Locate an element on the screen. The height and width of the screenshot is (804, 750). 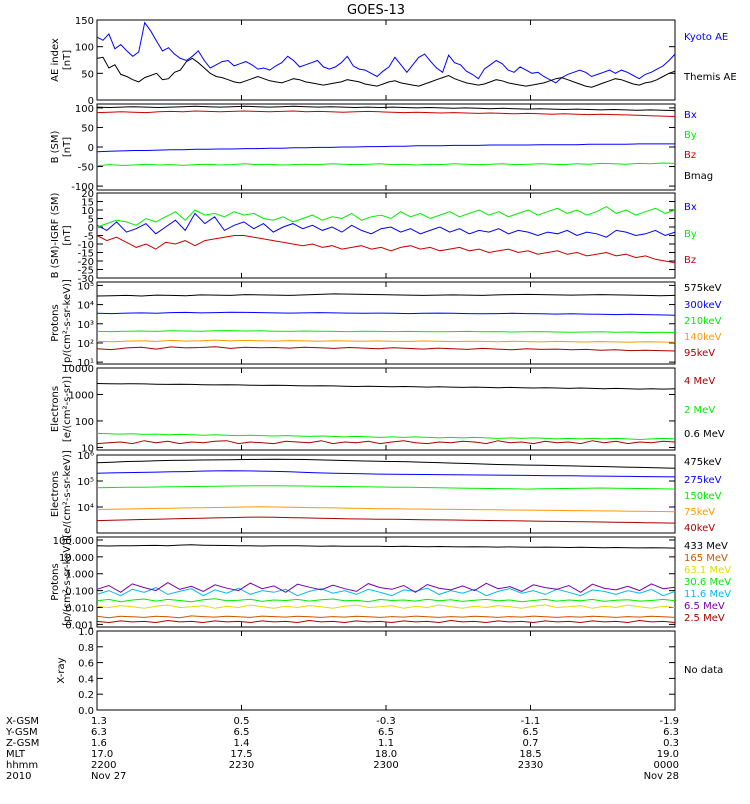
series-line-bz is located at coordinates (386, 249).